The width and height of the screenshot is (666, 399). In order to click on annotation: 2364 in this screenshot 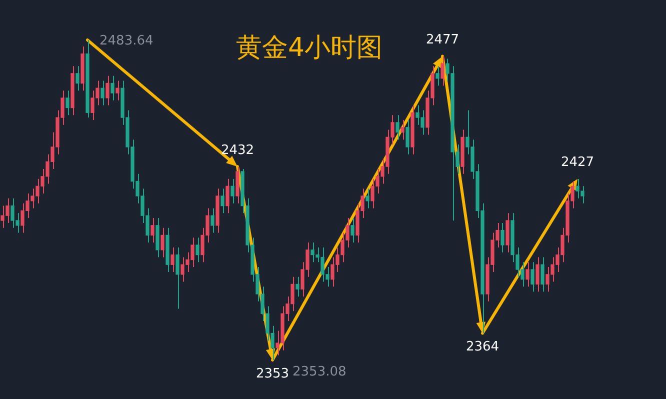, I will do `click(483, 347)`.